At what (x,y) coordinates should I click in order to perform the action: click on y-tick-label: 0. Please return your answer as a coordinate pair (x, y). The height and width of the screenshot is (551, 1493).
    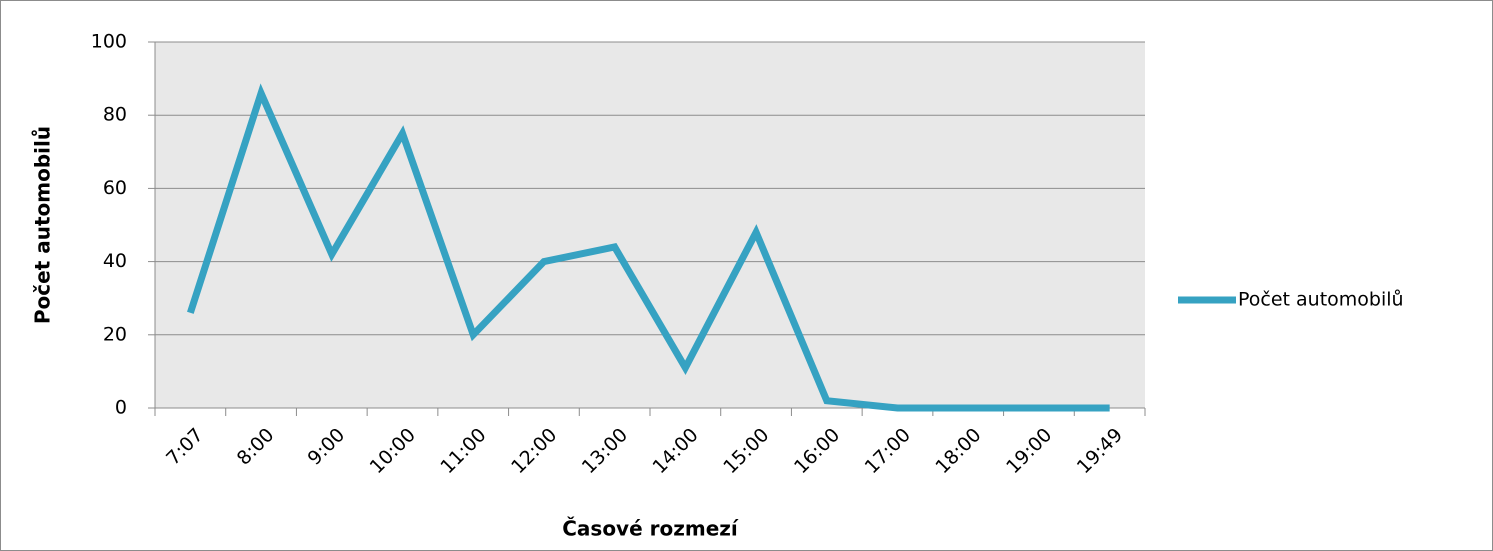
    Looking at the image, I should click on (121, 408).